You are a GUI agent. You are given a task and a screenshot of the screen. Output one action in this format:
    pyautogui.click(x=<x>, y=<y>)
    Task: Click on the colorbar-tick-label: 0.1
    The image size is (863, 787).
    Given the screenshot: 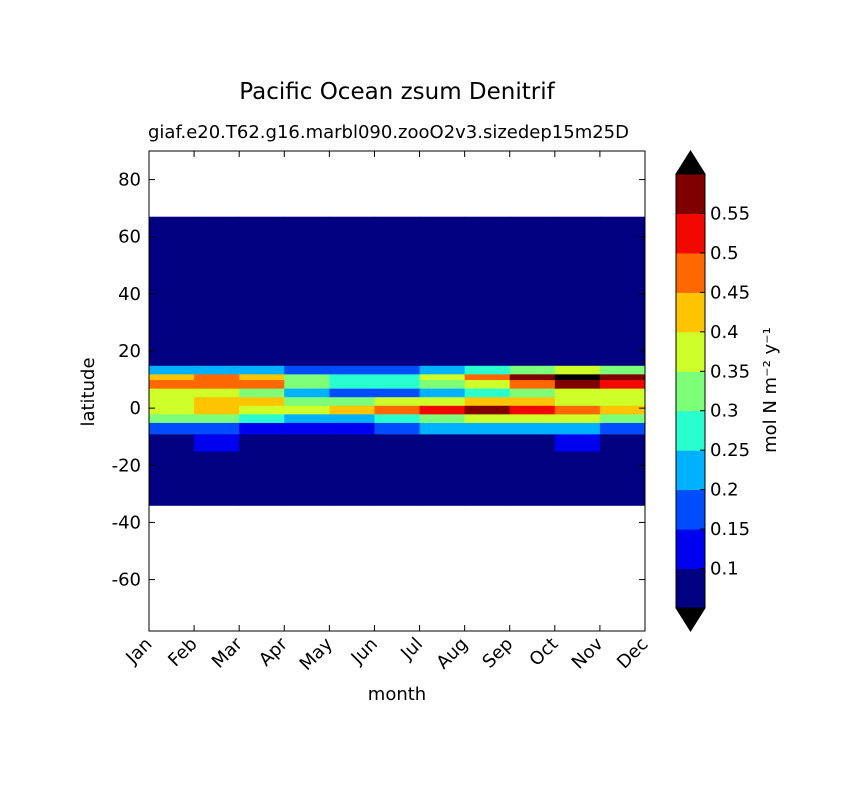 What is the action you would take?
    pyautogui.click(x=724, y=569)
    